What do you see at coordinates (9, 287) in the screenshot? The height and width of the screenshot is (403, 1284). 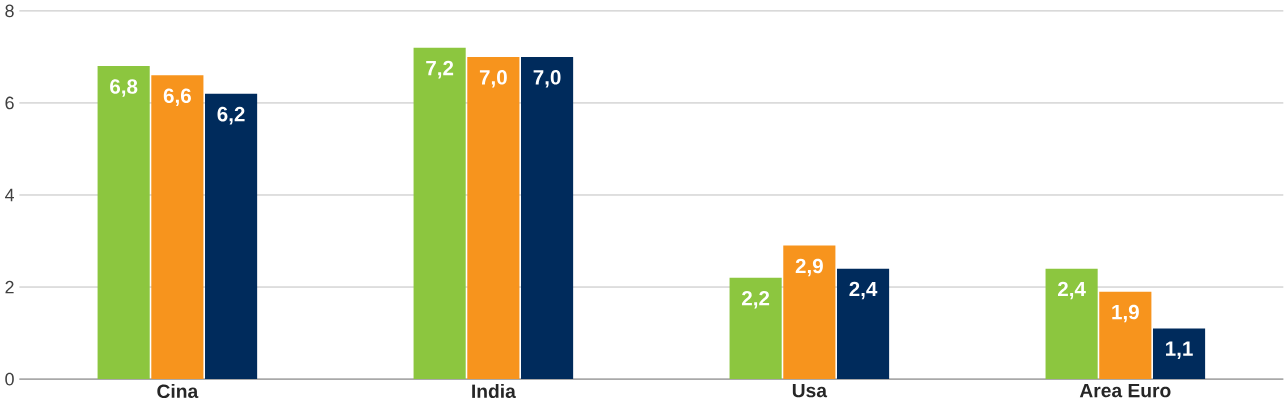 I see `y-tick-label: 2` at bounding box center [9, 287].